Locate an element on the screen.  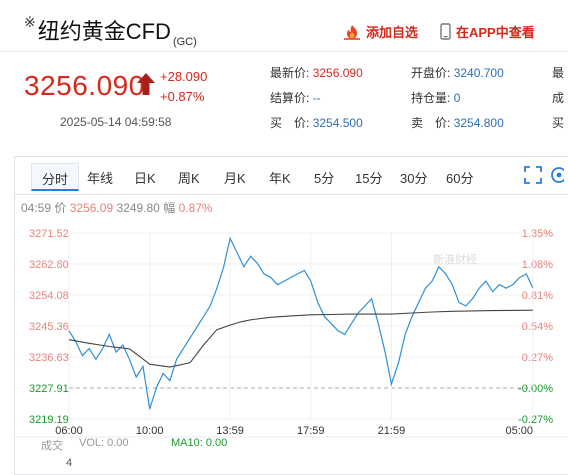
view-in-app-label: 在APP中查看 is located at coordinates (495, 32).